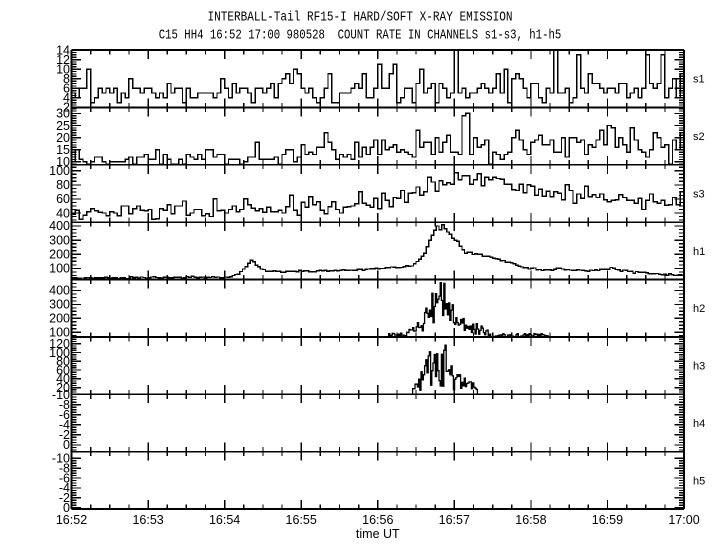 Image resolution: width=720 pixels, height=555 pixels. I want to click on svg-text: 17:00, so click(683, 520).